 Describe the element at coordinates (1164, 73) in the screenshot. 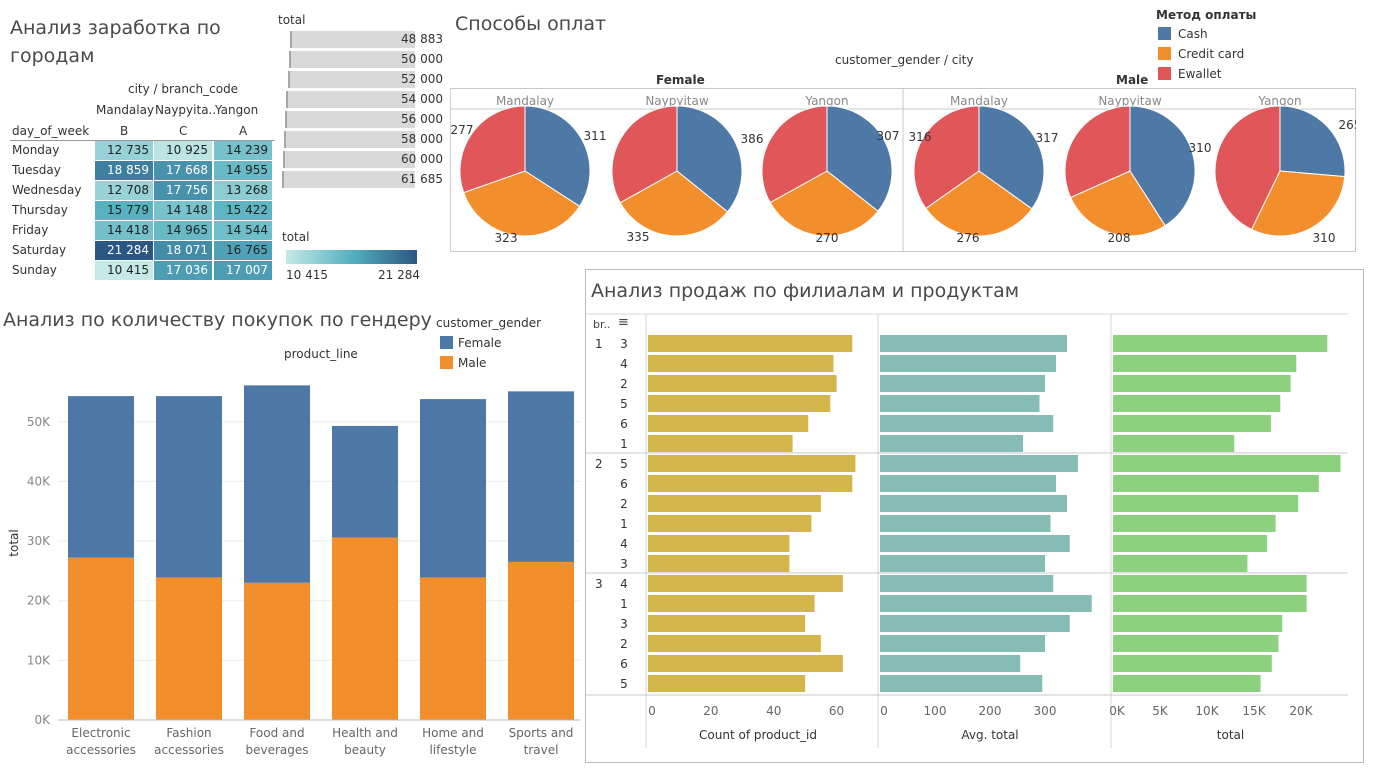

I see `legend-ewallet-swatch` at that location.